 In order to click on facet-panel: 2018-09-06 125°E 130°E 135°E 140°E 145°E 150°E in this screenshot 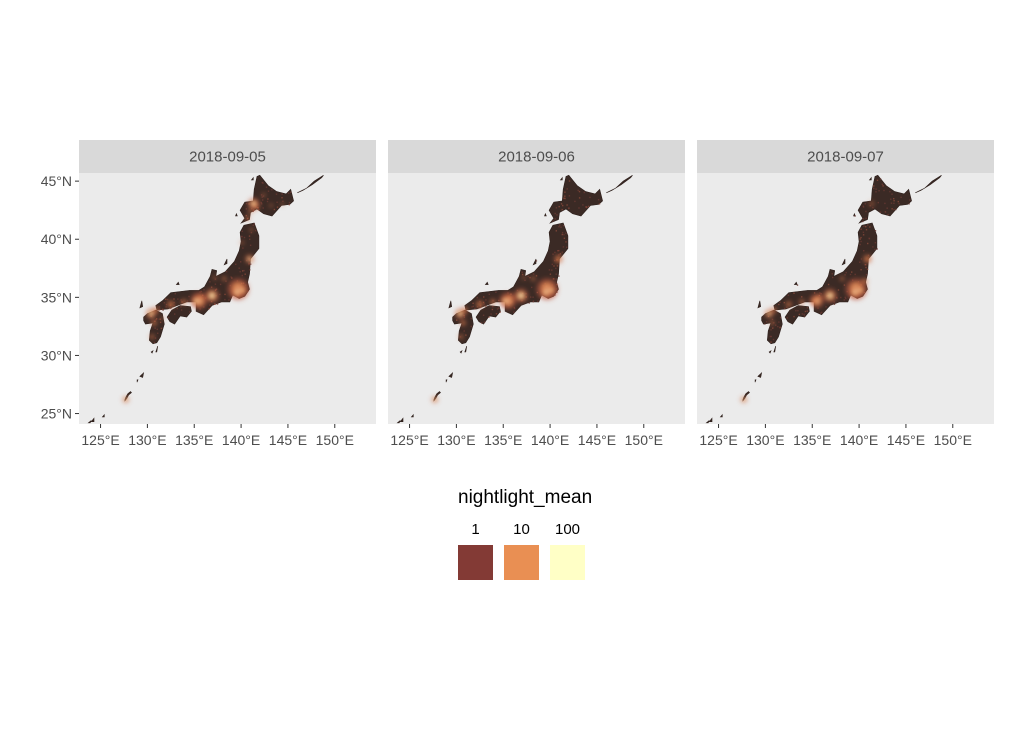, I will do `click(536, 294)`.